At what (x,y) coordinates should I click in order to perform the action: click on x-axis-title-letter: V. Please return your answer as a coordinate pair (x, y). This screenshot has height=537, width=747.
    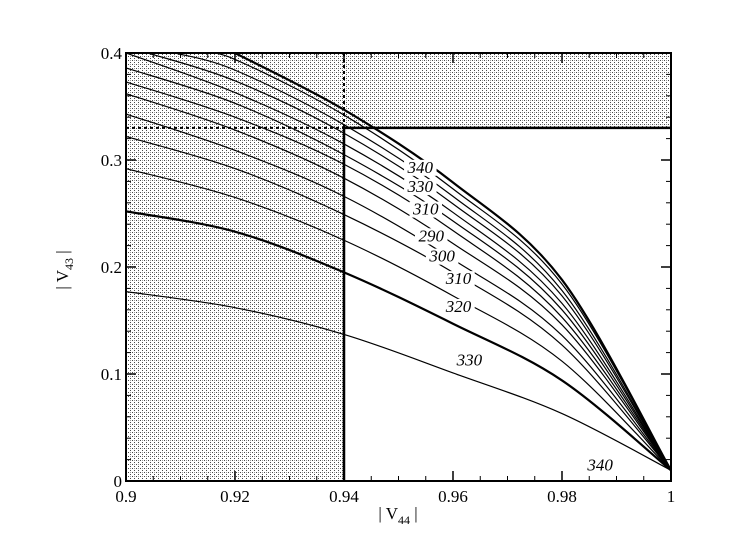
    Looking at the image, I should click on (390, 513).